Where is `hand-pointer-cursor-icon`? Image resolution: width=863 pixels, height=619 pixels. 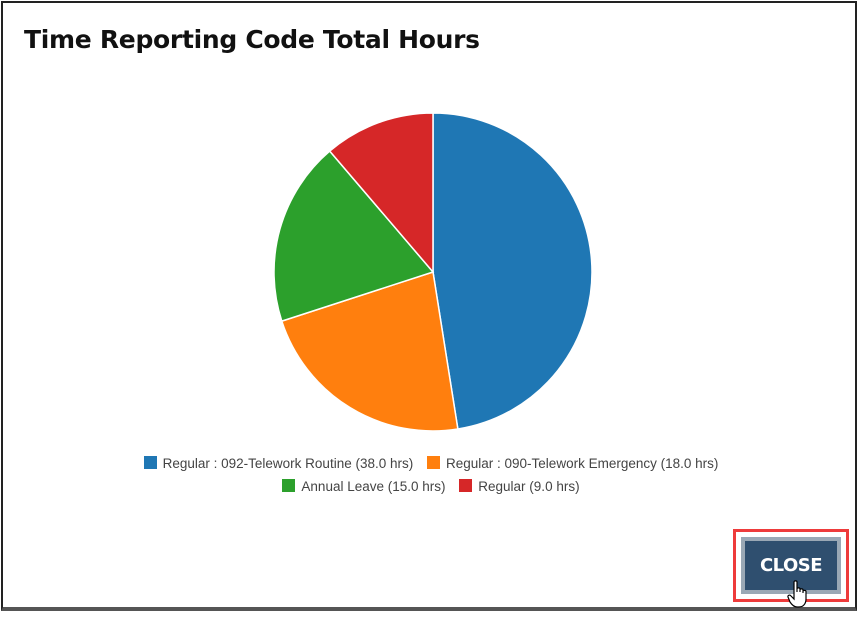
hand-pointer-cursor-icon is located at coordinates (797, 594).